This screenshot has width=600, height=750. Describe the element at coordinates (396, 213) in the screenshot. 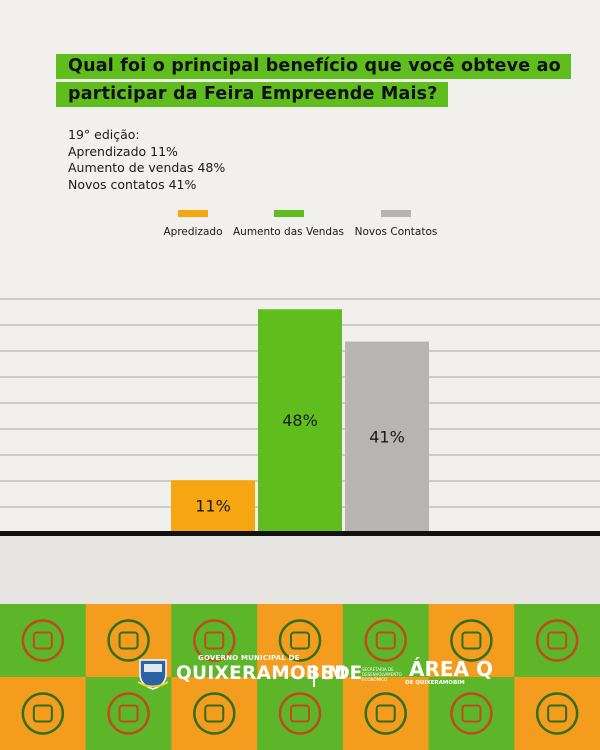

I see `legend-swatch-contatos` at that location.